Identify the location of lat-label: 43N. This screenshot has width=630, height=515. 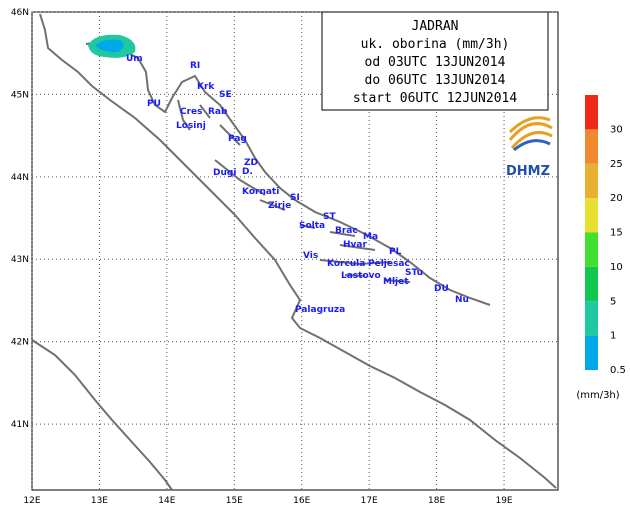
(20, 260).